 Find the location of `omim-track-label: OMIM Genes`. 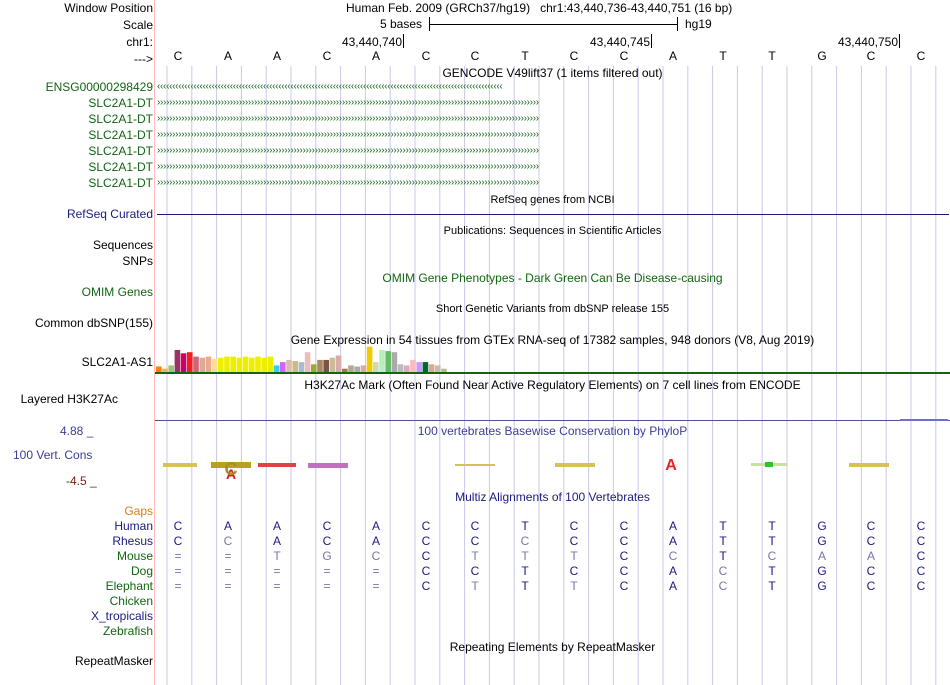

omim-track-label: OMIM Genes is located at coordinates (117, 292).